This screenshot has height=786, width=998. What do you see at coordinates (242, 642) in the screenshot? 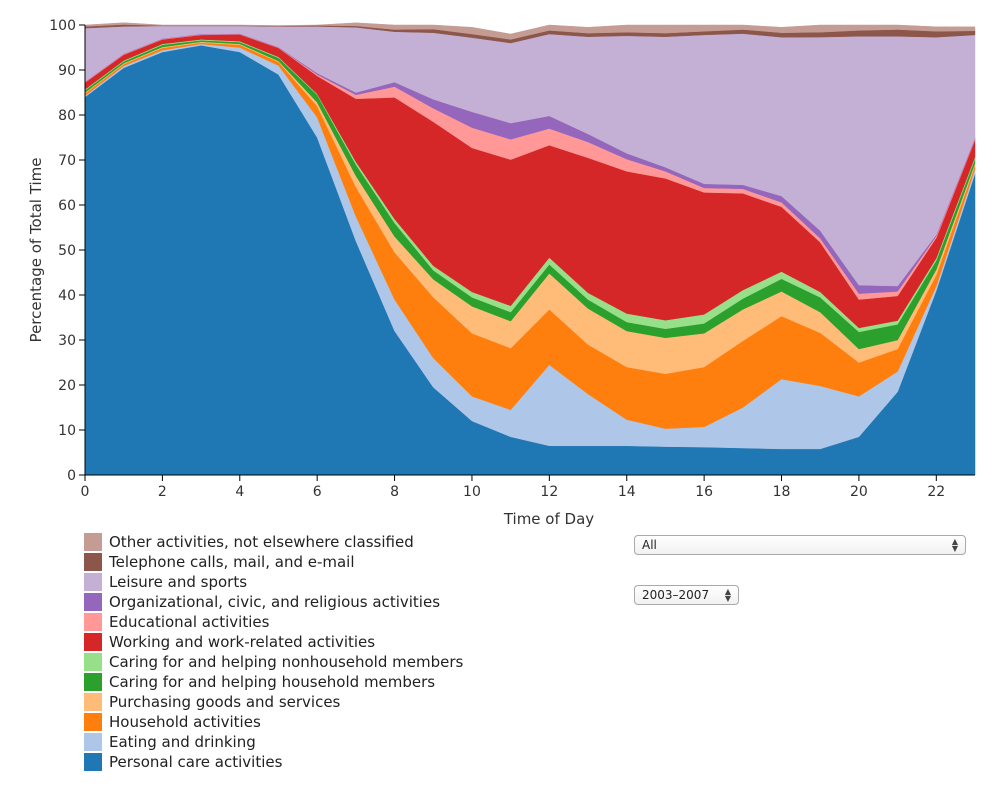
I see `legend-label: Working and work-related activities` at bounding box center [242, 642].